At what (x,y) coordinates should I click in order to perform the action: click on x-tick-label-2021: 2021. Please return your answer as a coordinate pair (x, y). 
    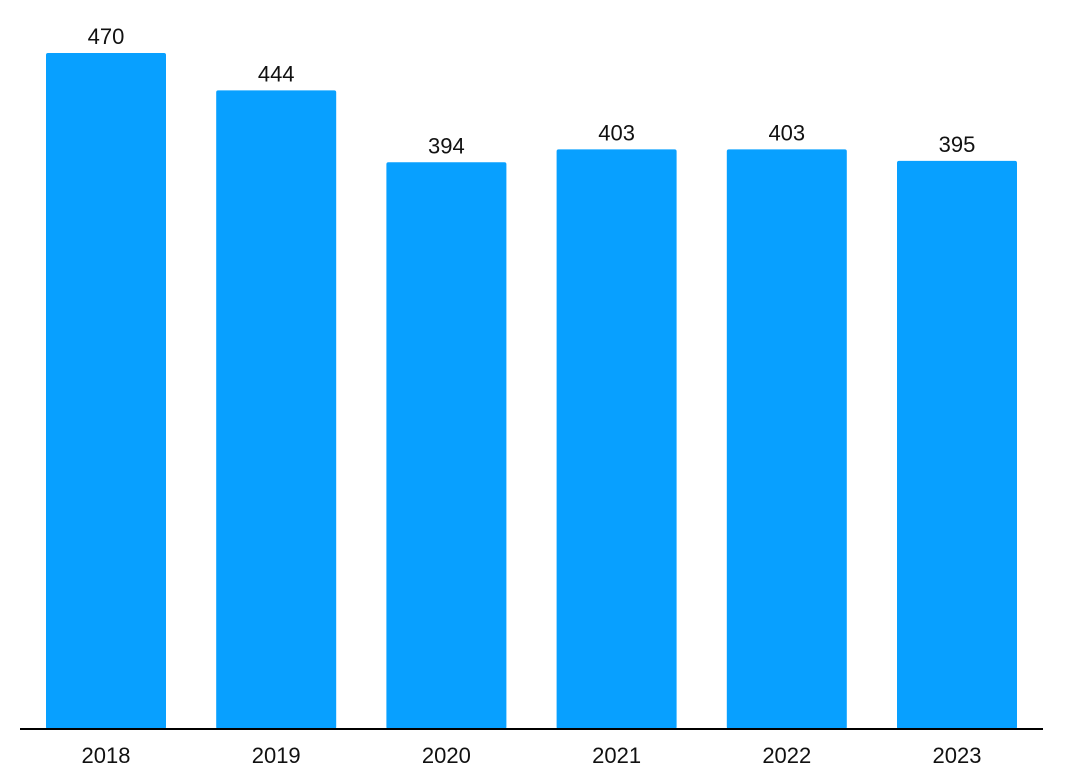
    Looking at the image, I should click on (616, 755).